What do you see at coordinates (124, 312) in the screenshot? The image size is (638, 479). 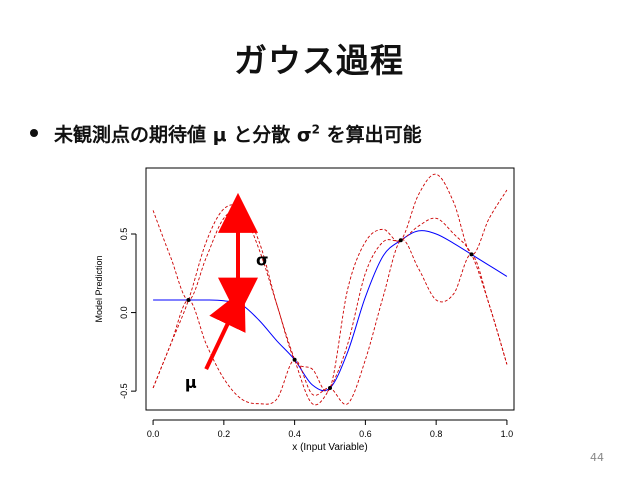 I see `y-tick-label: 0.0` at bounding box center [124, 312].